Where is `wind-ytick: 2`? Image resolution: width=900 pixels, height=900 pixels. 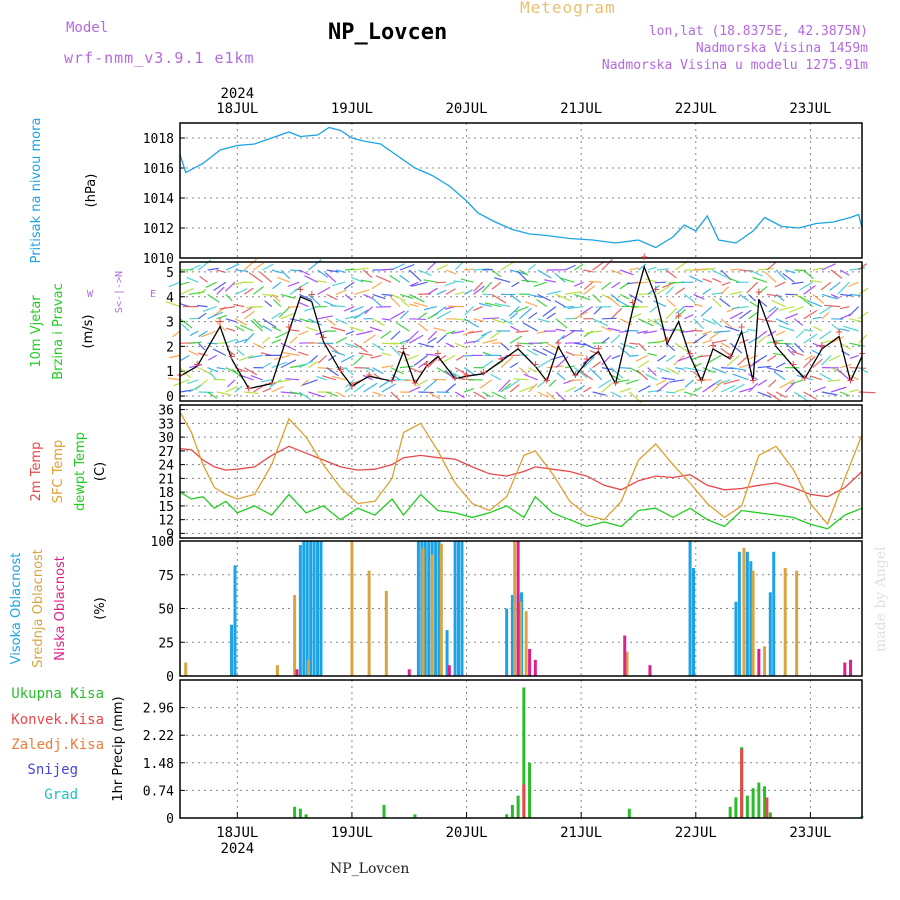 wind-ytick: 2 is located at coordinates (170, 347).